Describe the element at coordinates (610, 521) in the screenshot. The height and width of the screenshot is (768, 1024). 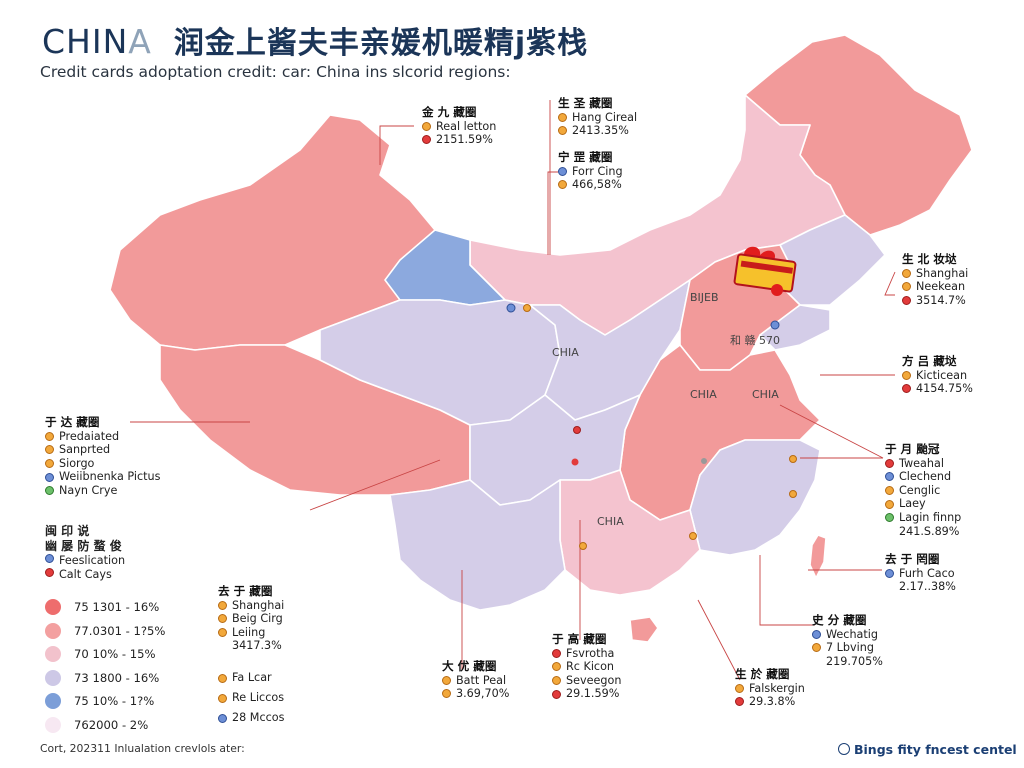
I see `map-label: CHIA` at that location.